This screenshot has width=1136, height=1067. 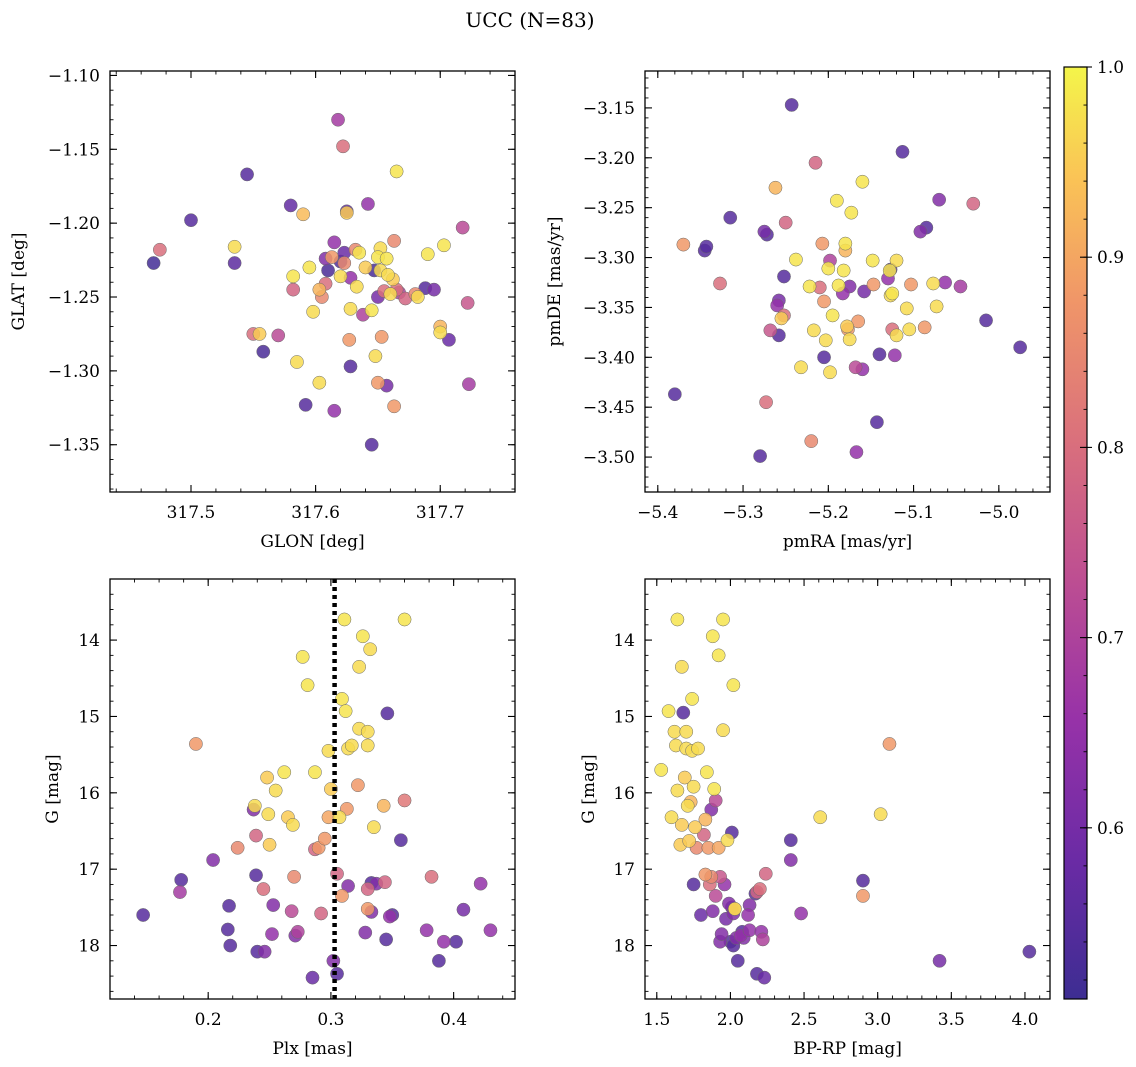 What do you see at coordinates (555, 281) in the screenshot?
I see `y-axis-label: pmDE [mas/yr]` at bounding box center [555, 281].